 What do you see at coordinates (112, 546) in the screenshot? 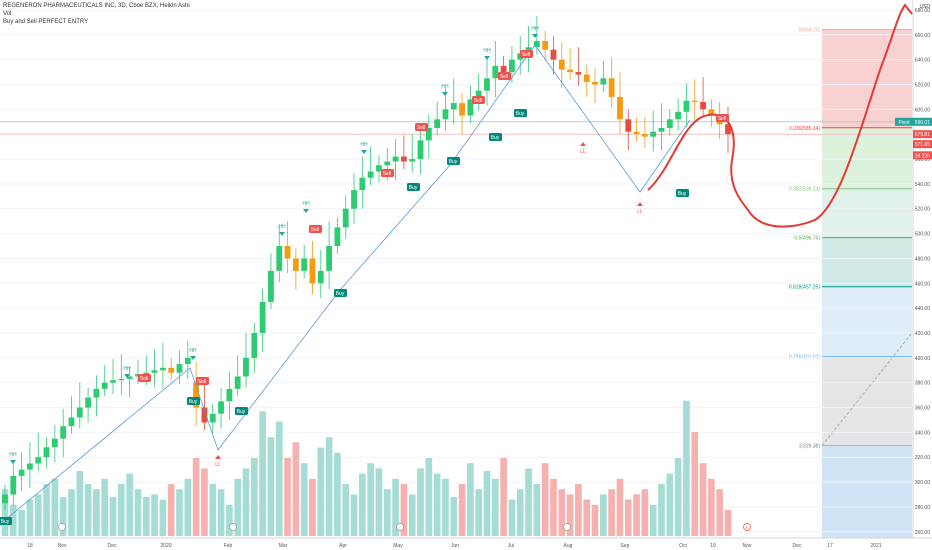
I see `time-tick-label: Dec` at bounding box center [112, 546].